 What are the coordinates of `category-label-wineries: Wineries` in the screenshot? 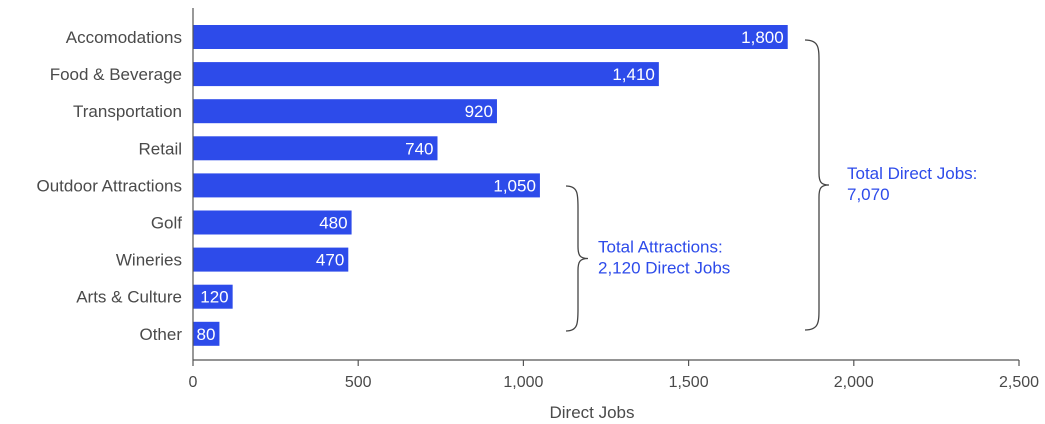 It's located at (149, 260).